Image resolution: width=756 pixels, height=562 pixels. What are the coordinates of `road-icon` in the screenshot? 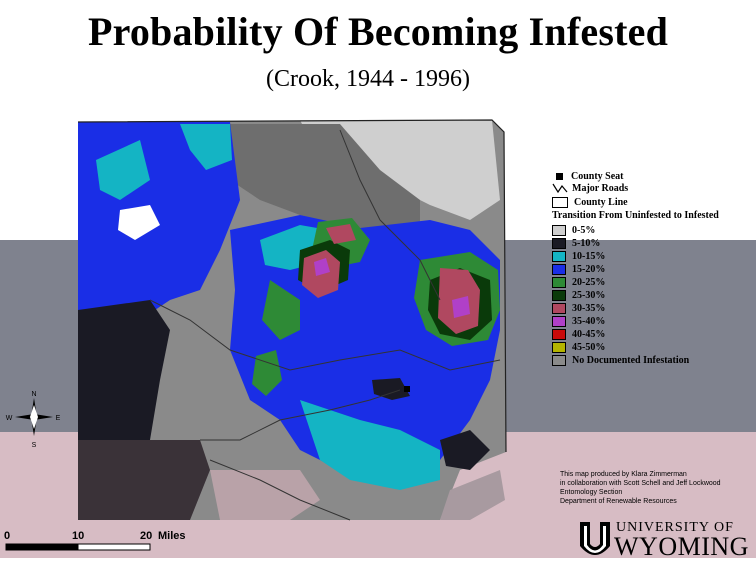 It's located at (560, 188).